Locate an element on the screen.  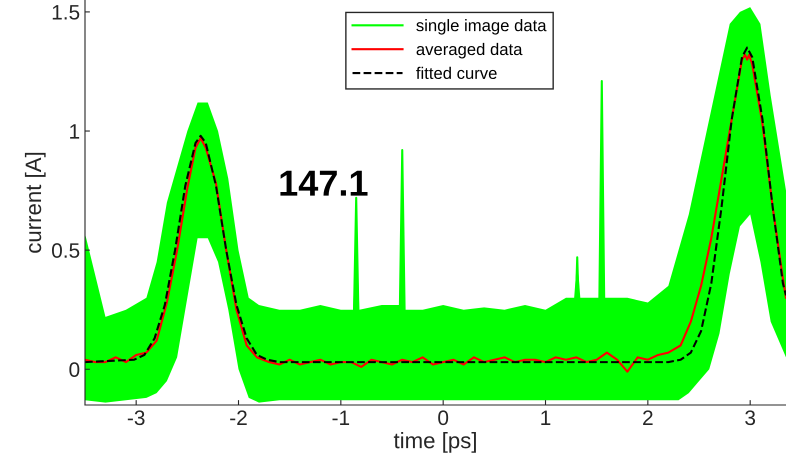
x-tick-label: -2 is located at coordinates (238, 417).